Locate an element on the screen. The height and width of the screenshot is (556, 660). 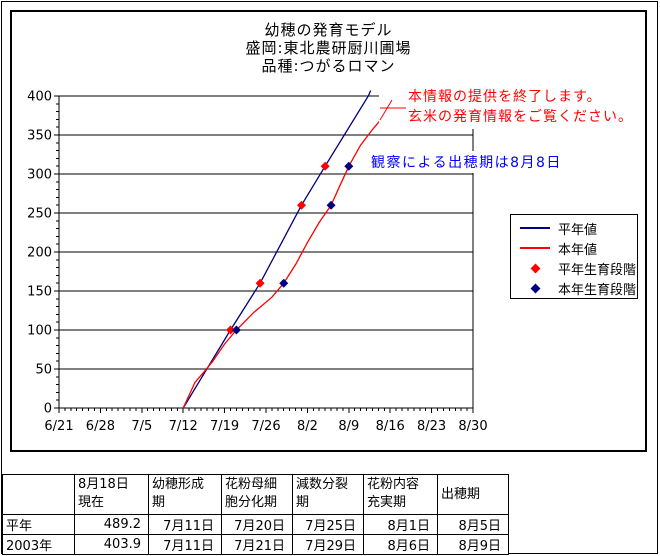
y-tick-labels: 0 50 100 150 200 250 300 350 400 is located at coordinates (39, 253).